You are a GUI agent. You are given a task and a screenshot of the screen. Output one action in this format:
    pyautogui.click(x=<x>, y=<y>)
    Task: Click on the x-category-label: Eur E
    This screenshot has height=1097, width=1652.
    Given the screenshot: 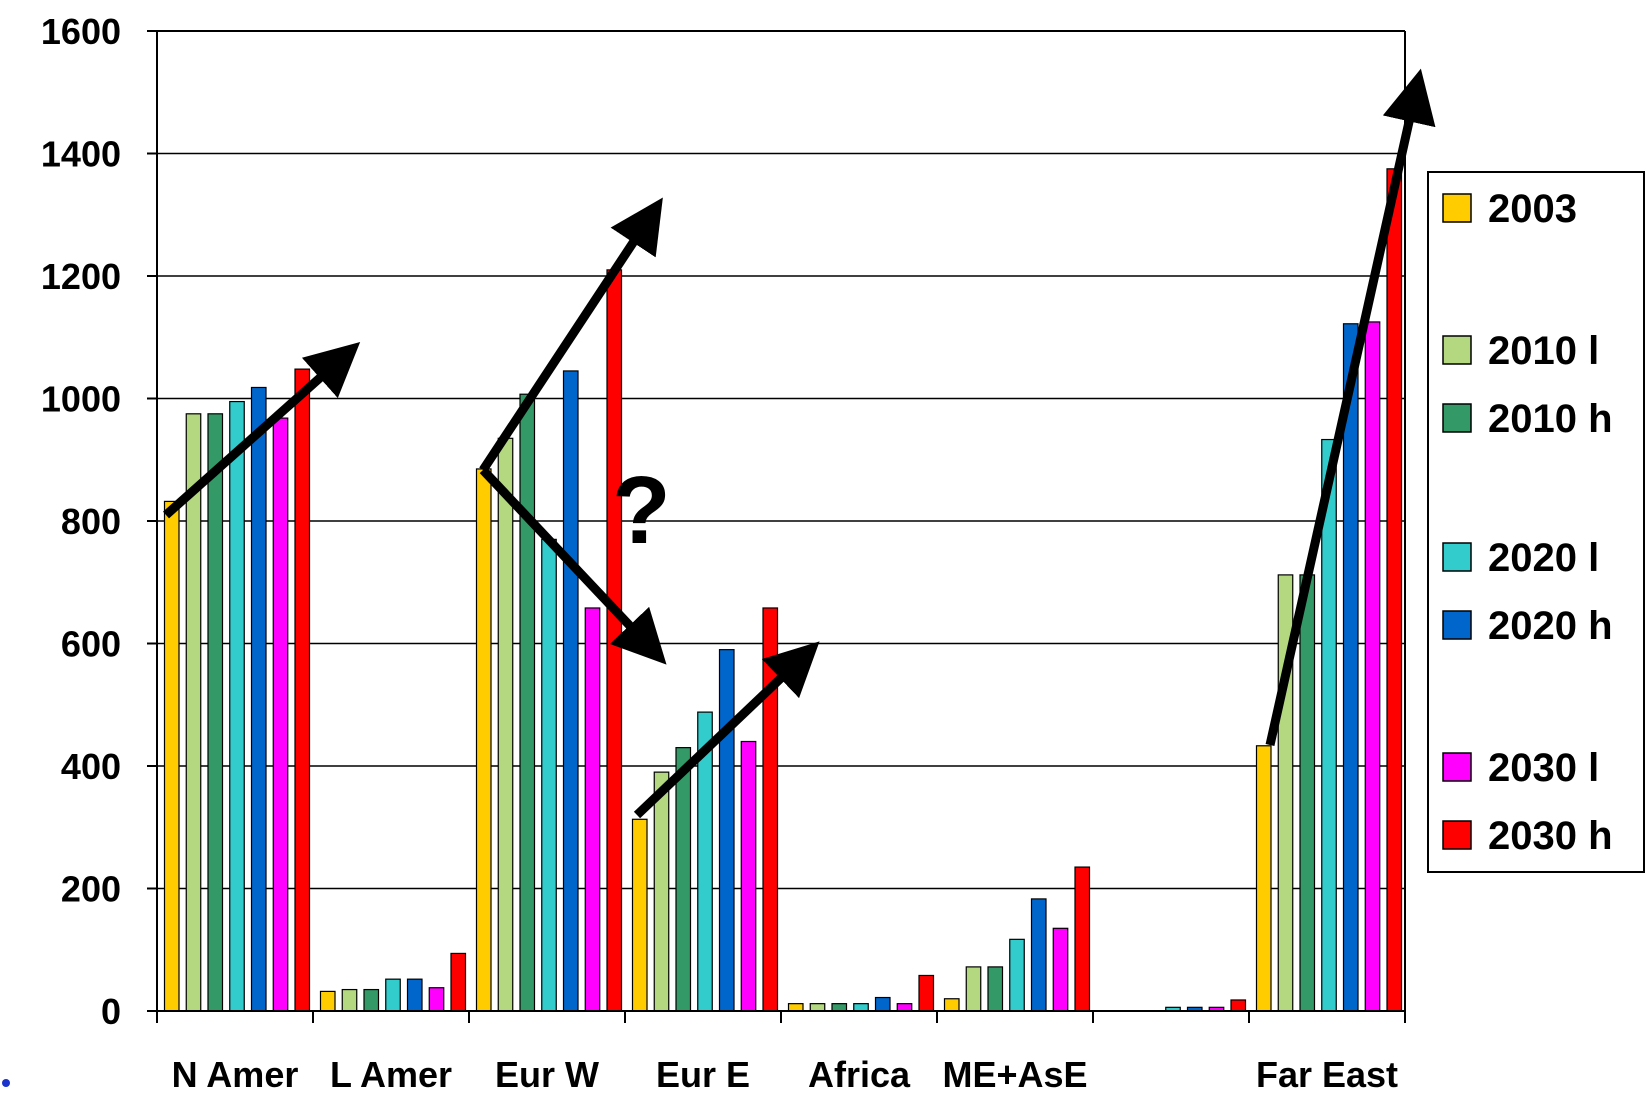 What is the action you would take?
    pyautogui.click(x=703, y=1074)
    